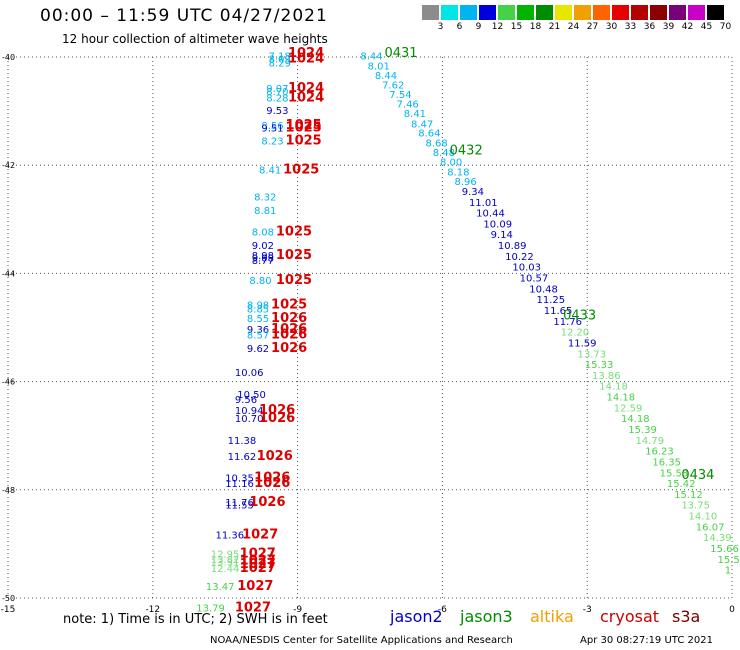 The image size is (740, 650). What do you see at coordinates (458, 172) in the screenshot?
I see `data-point-label: 8.18` at bounding box center [458, 172].